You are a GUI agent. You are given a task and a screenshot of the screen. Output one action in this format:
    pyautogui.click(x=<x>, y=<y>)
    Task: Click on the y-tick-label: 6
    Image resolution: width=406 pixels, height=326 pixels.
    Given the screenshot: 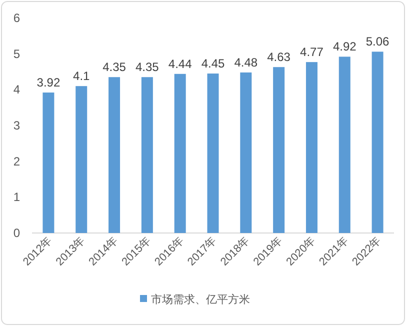 What is the action you would take?
    pyautogui.click(x=16, y=18)
    